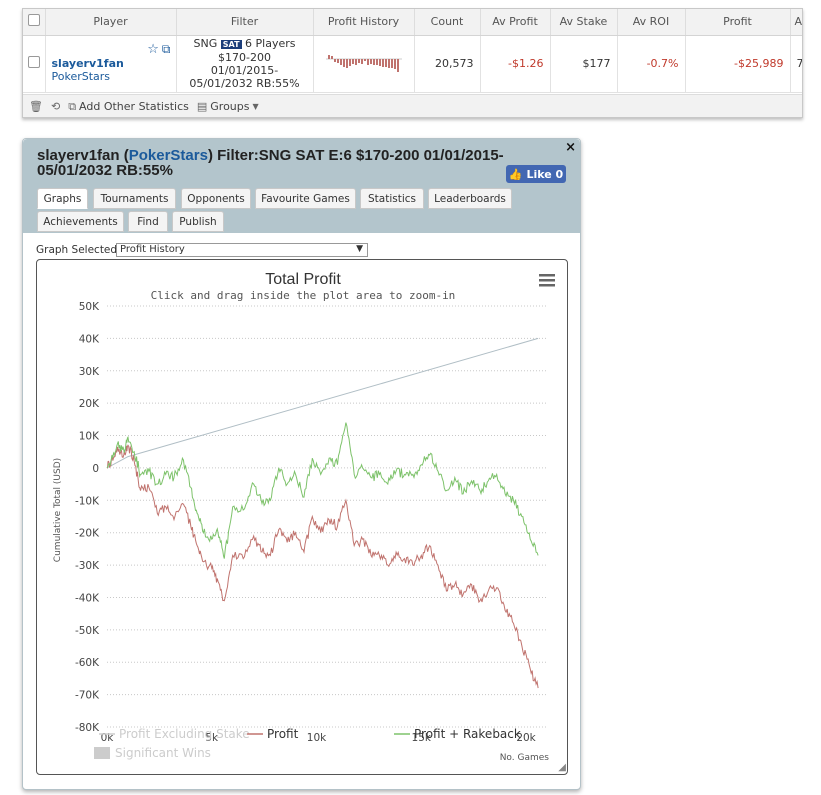 This screenshot has height=795, width=821. What do you see at coordinates (72, 106) in the screenshot?
I see `add-icon: ⧉` at bounding box center [72, 106].